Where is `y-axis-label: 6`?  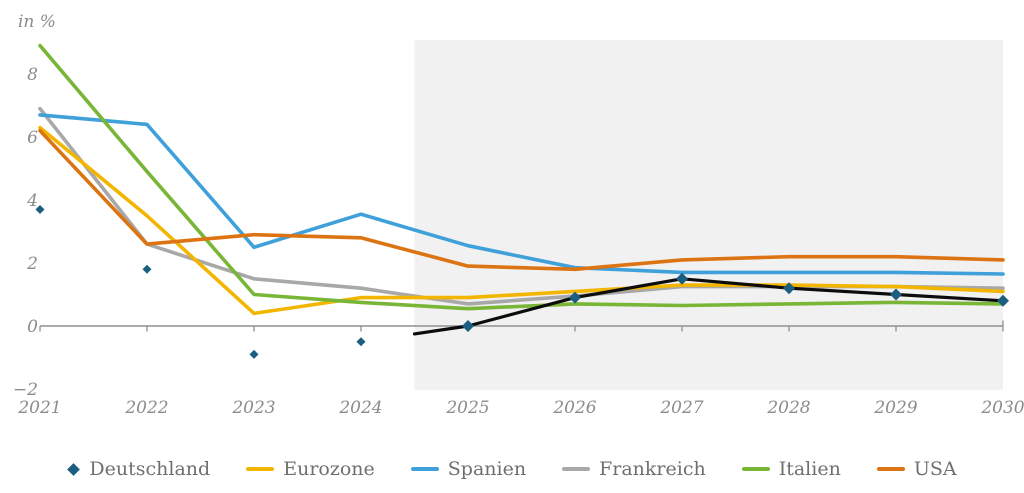 y-axis-label: 6 is located at coordinates (32, 138).